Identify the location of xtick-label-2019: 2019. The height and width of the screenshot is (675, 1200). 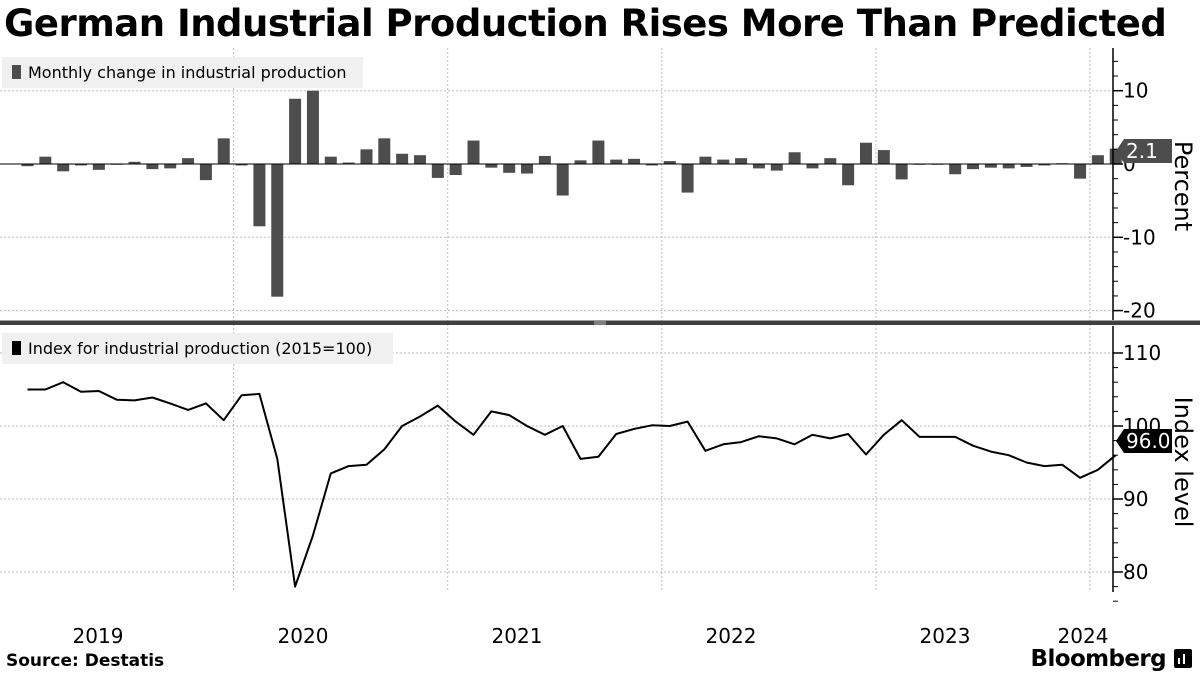
(98, 636).